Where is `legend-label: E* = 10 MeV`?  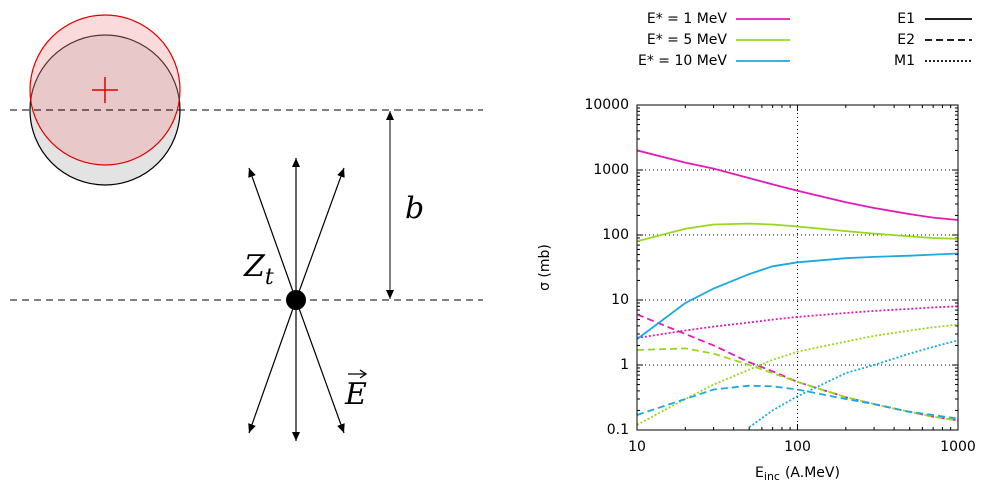
legend-label: E* = 10 MeV is located at coordinates (682, 61).